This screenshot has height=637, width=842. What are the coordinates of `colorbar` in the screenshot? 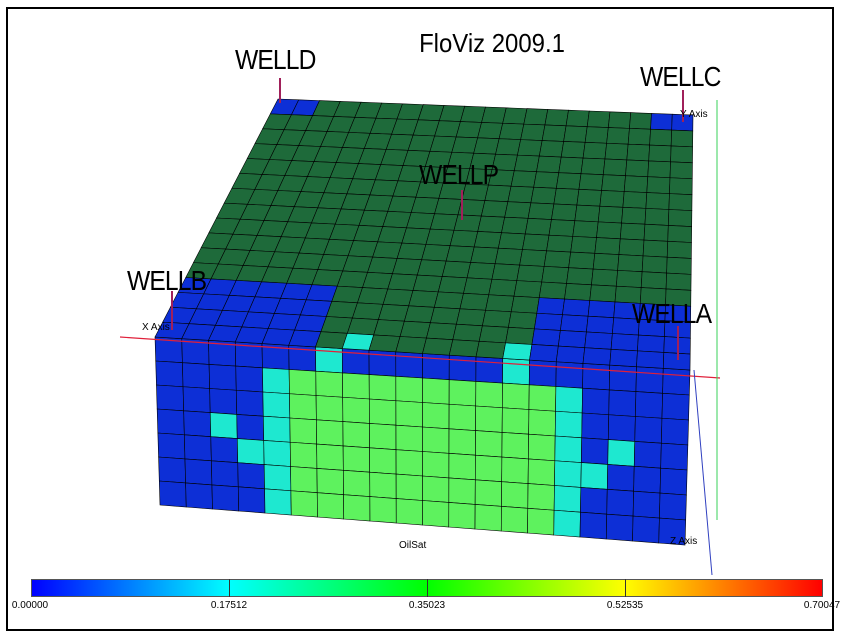 It's located at (427, 588).